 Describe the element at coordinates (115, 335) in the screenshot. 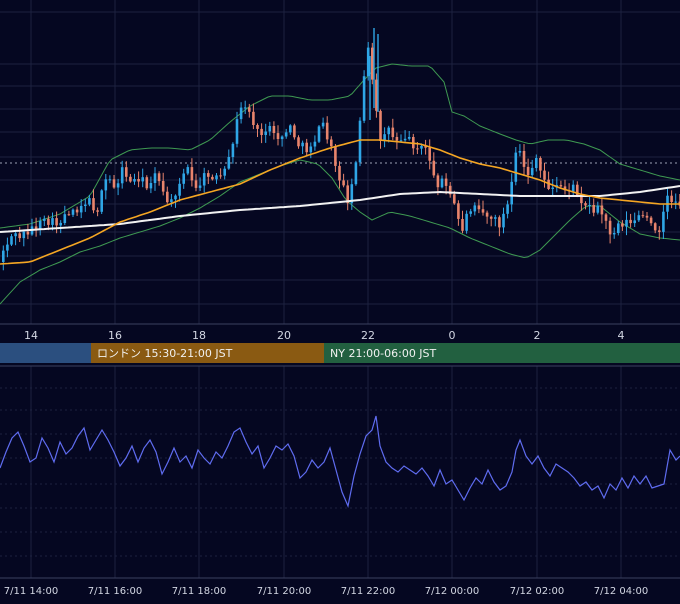

I see `main-x-tick-label: 16` at that location.